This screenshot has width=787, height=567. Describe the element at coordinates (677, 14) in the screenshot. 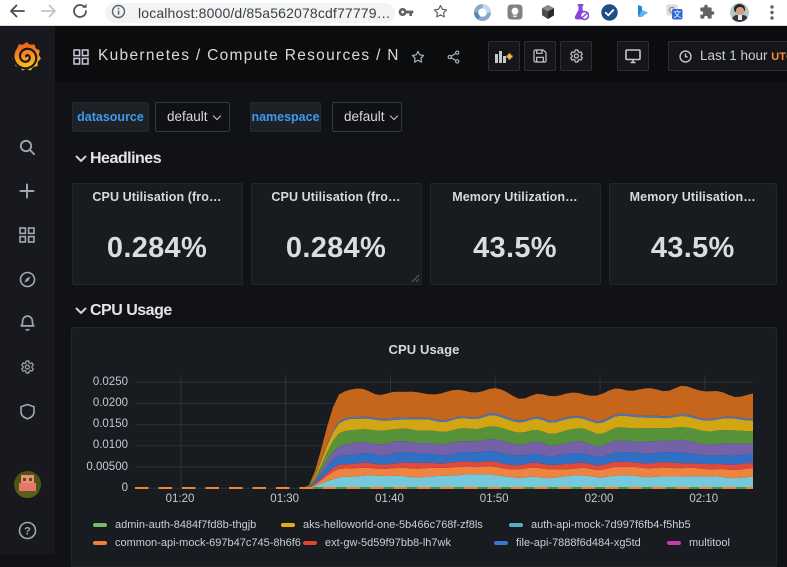

I see `svg-text: 文` at that location.